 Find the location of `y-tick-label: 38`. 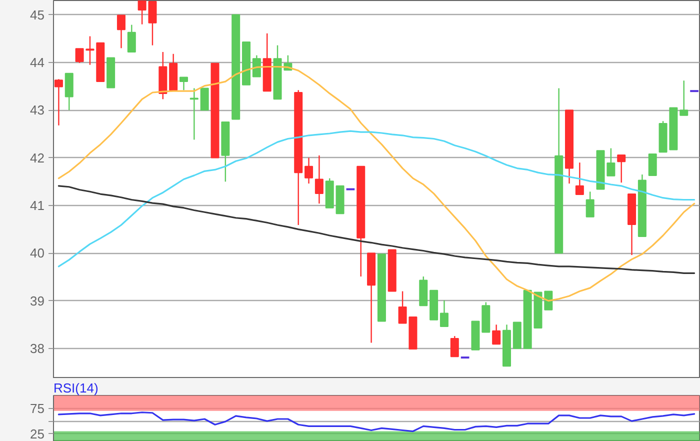

y-tick-label: 38 is located at coordinates (37, 348).